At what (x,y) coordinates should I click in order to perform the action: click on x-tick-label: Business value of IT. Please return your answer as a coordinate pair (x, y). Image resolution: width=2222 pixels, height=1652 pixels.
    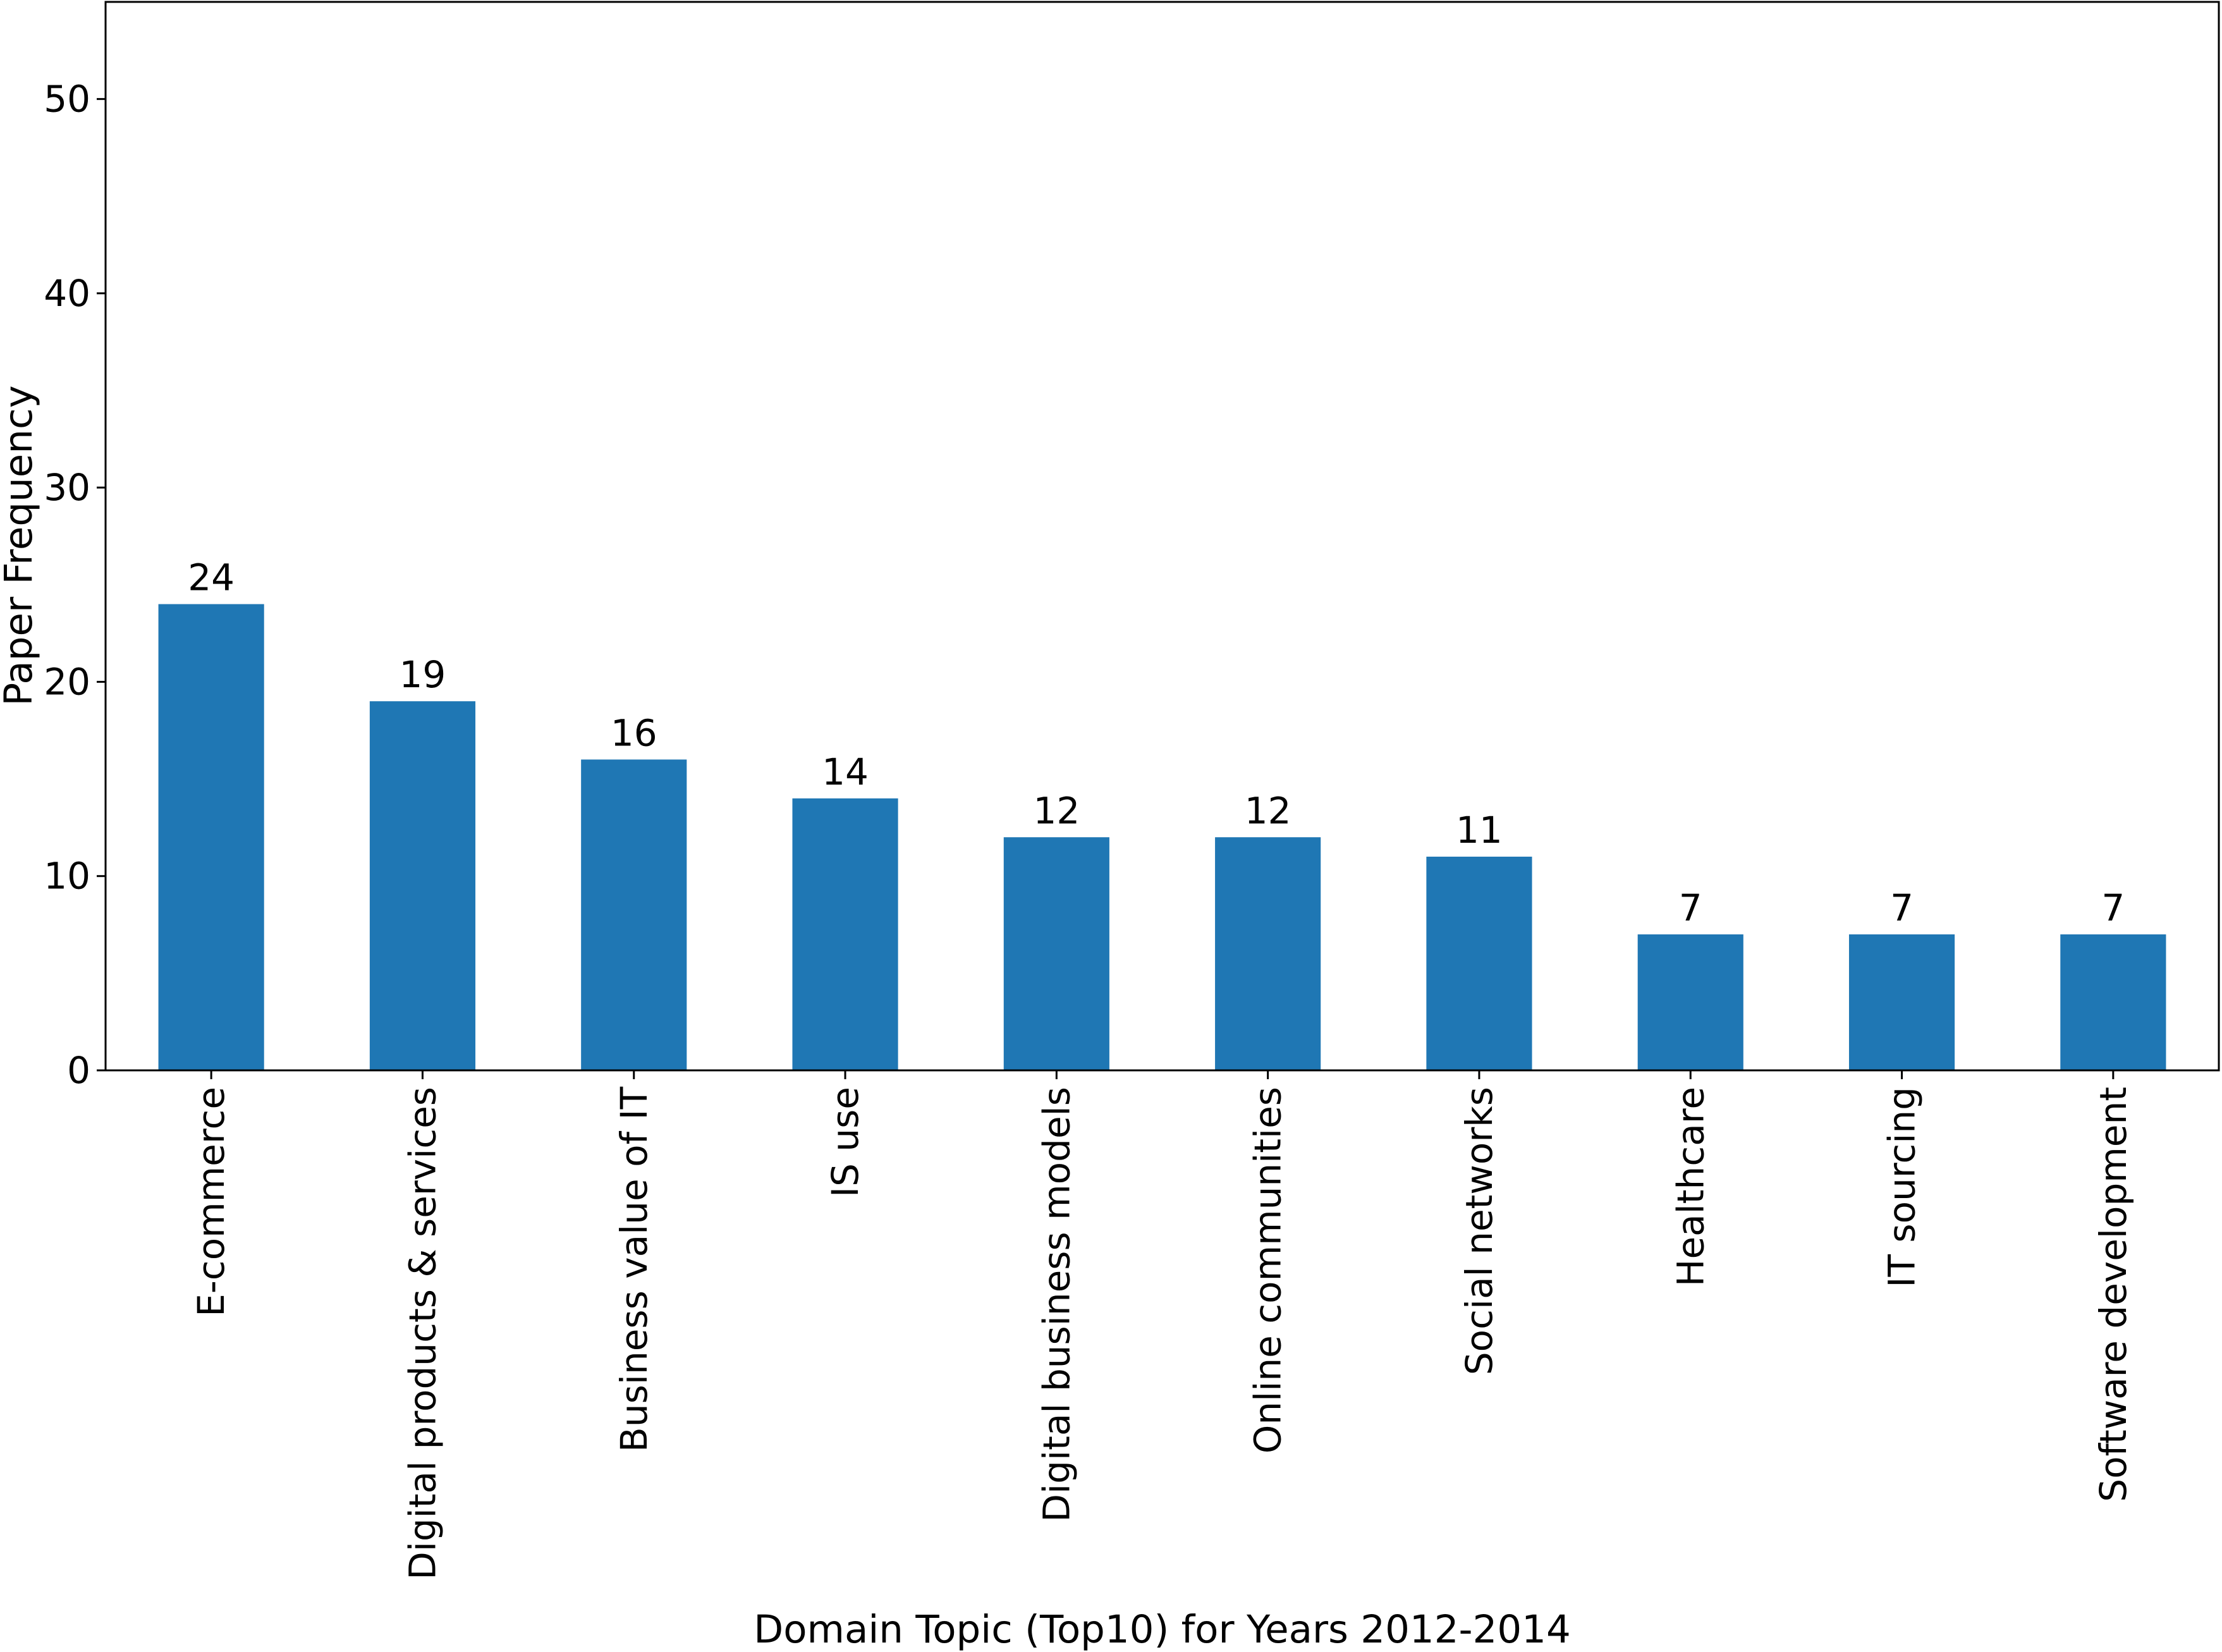
    Looking at the image, I should click on (635, 1269).